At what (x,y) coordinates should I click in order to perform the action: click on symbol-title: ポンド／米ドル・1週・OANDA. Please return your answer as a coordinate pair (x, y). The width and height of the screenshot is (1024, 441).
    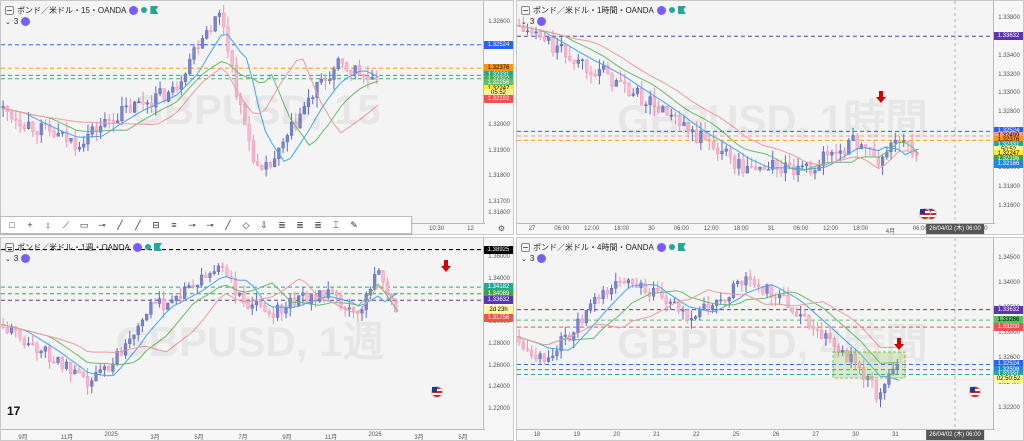
    Looking at the image, I should click on (73, 247).